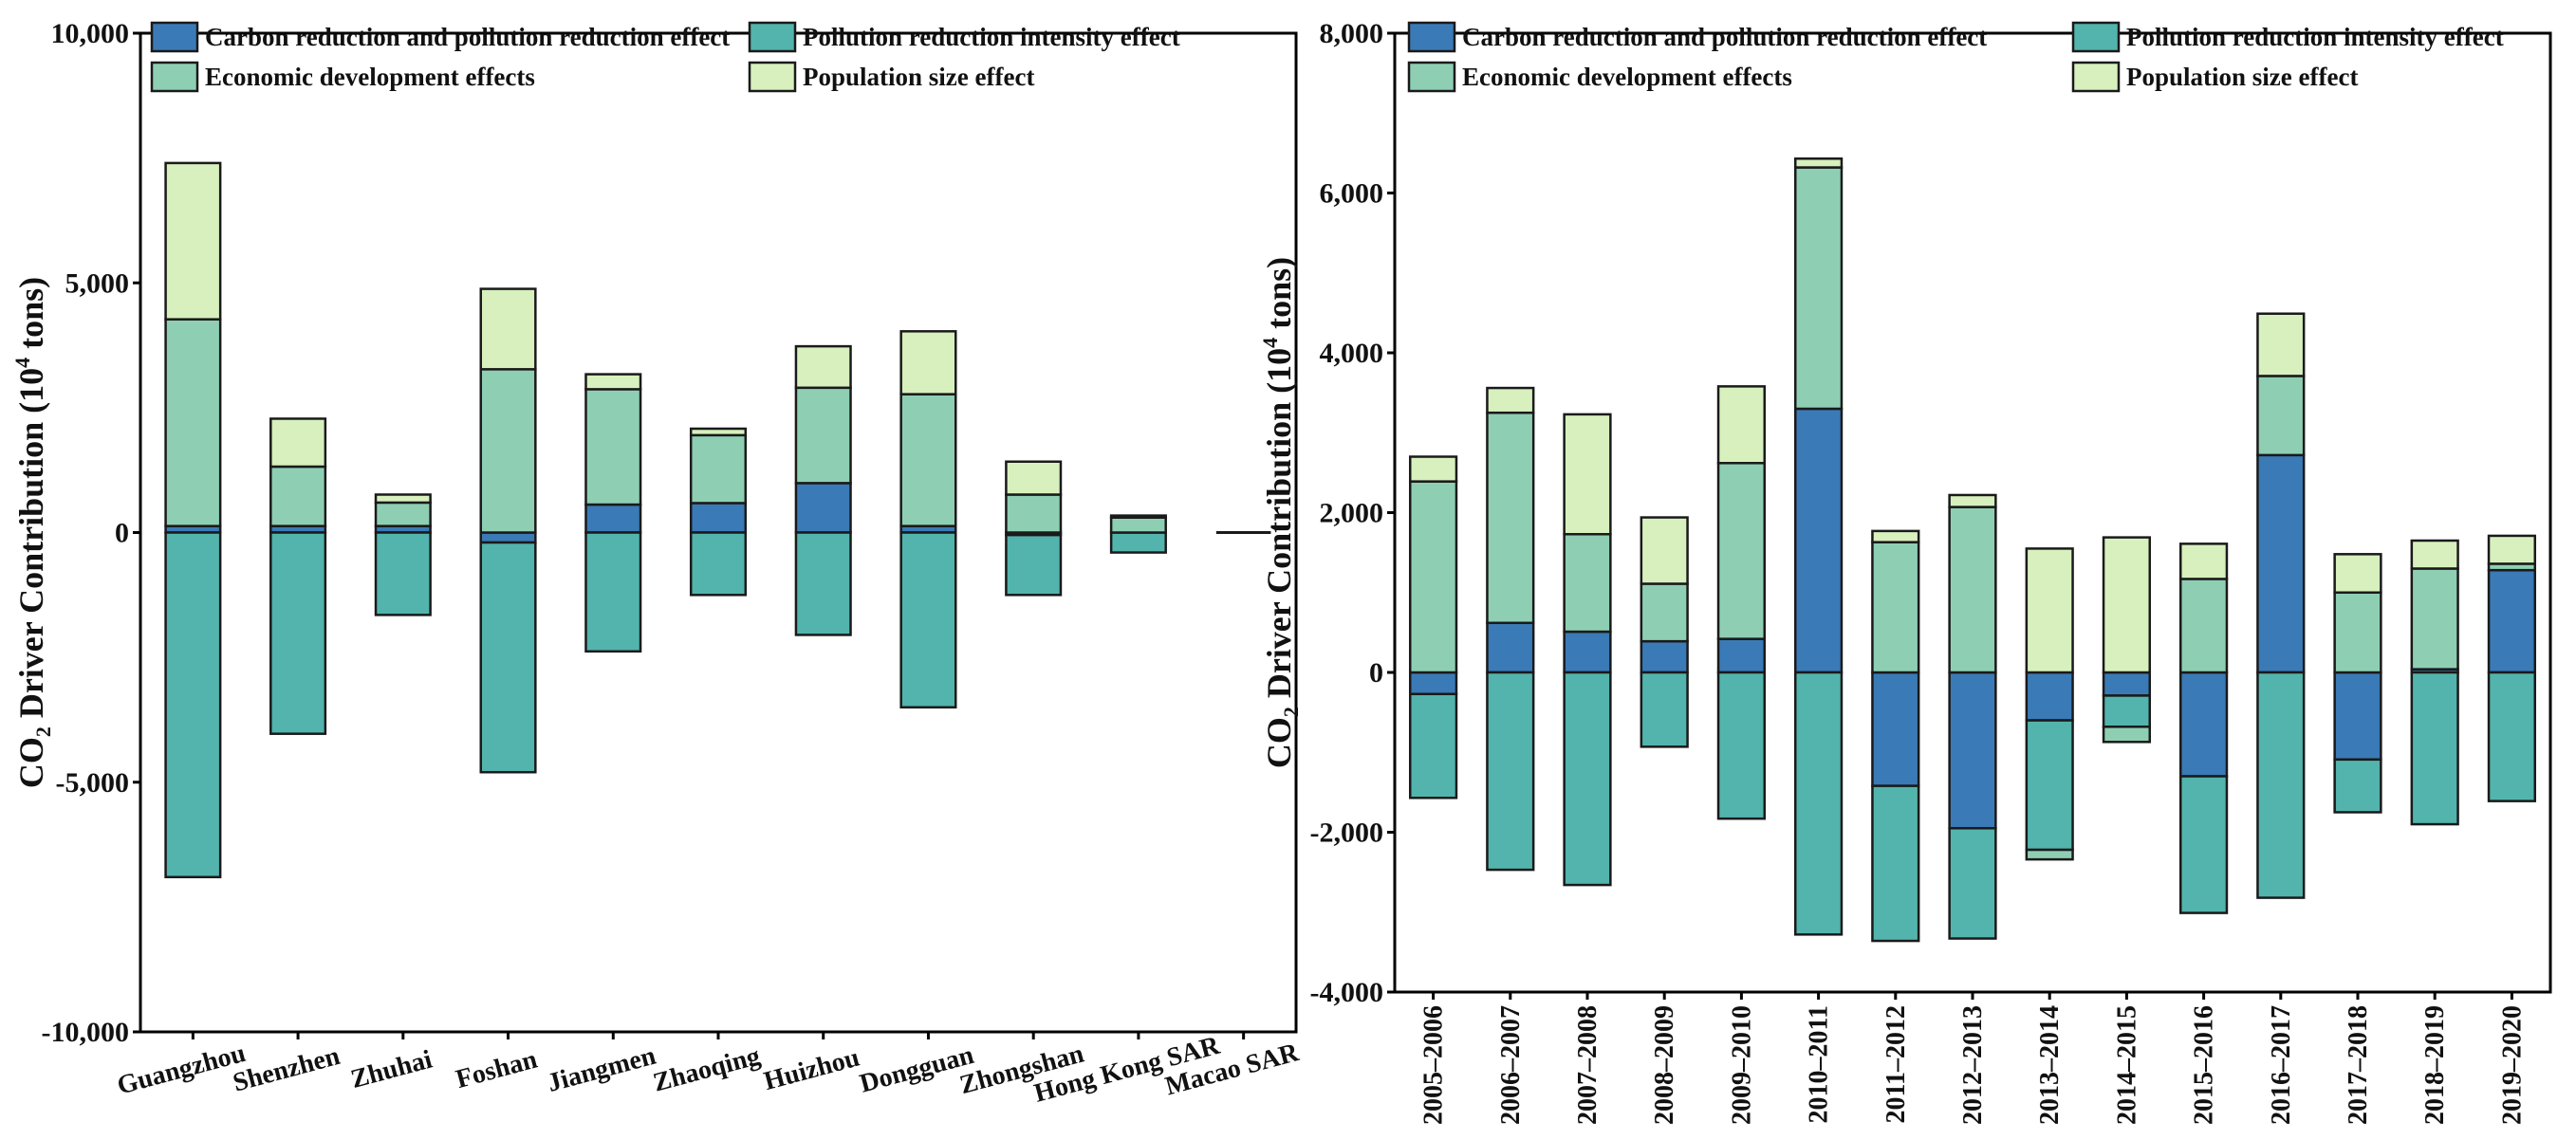 This screenshot has width=2576, height=1140. Describe the element at coordinates (1270, 343) in the screenshot. I see `y-axis-label-part: 4` at that location.